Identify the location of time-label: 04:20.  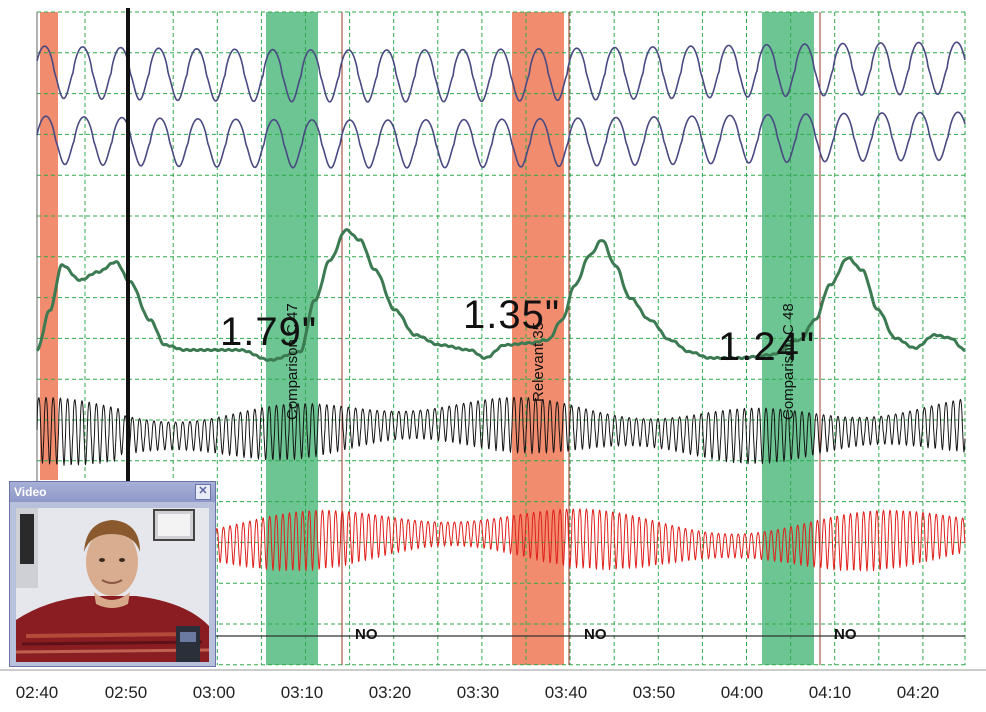
(918, 692).